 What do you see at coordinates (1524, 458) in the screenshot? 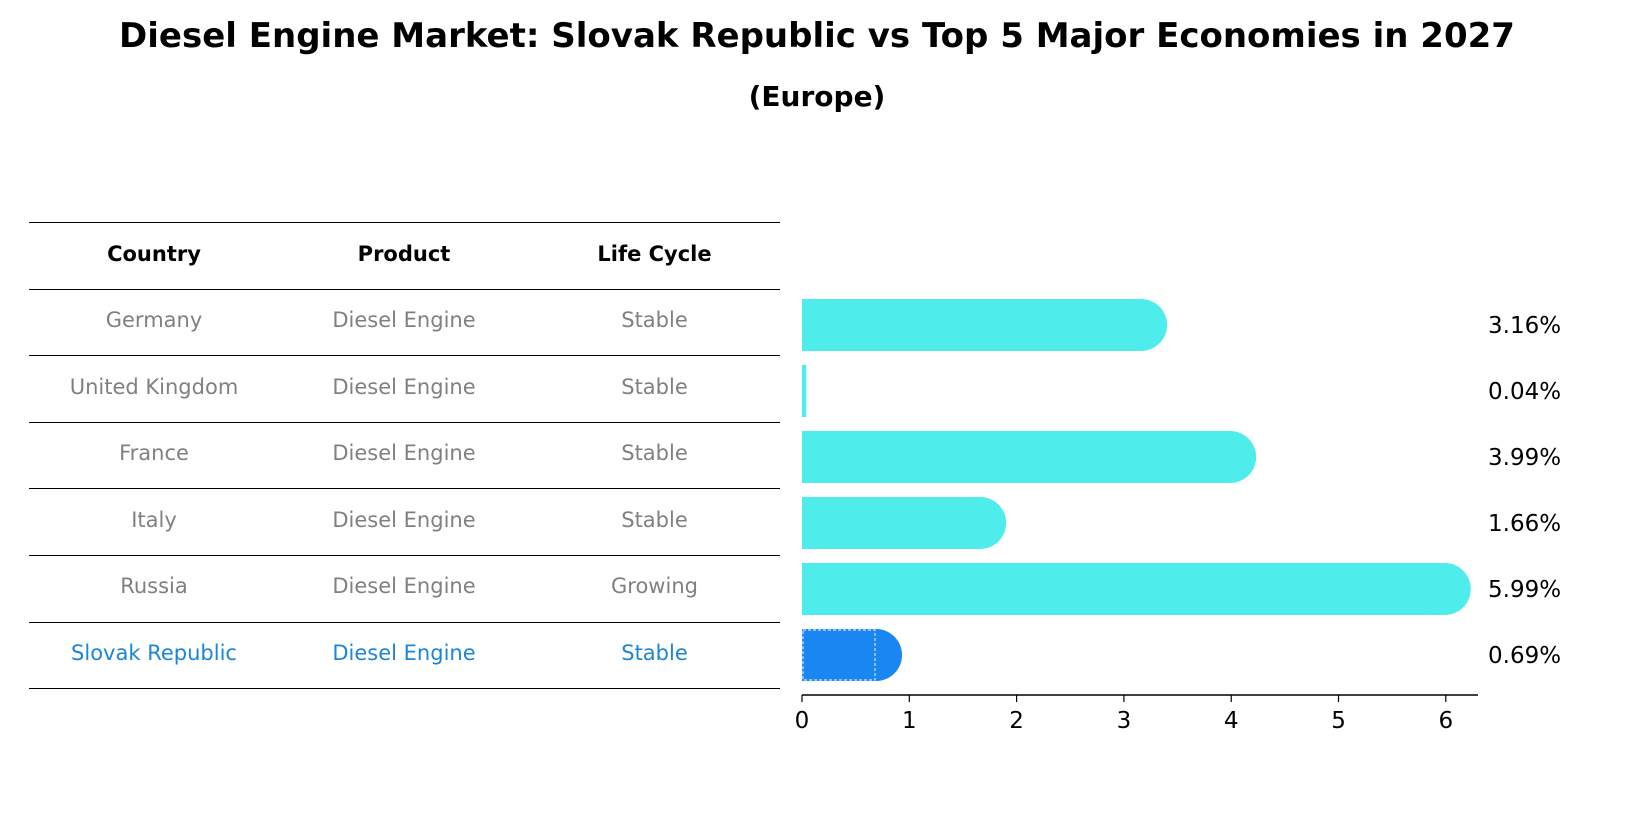
I see `value-label: 3.99%` at bounding box center [1524, 458].